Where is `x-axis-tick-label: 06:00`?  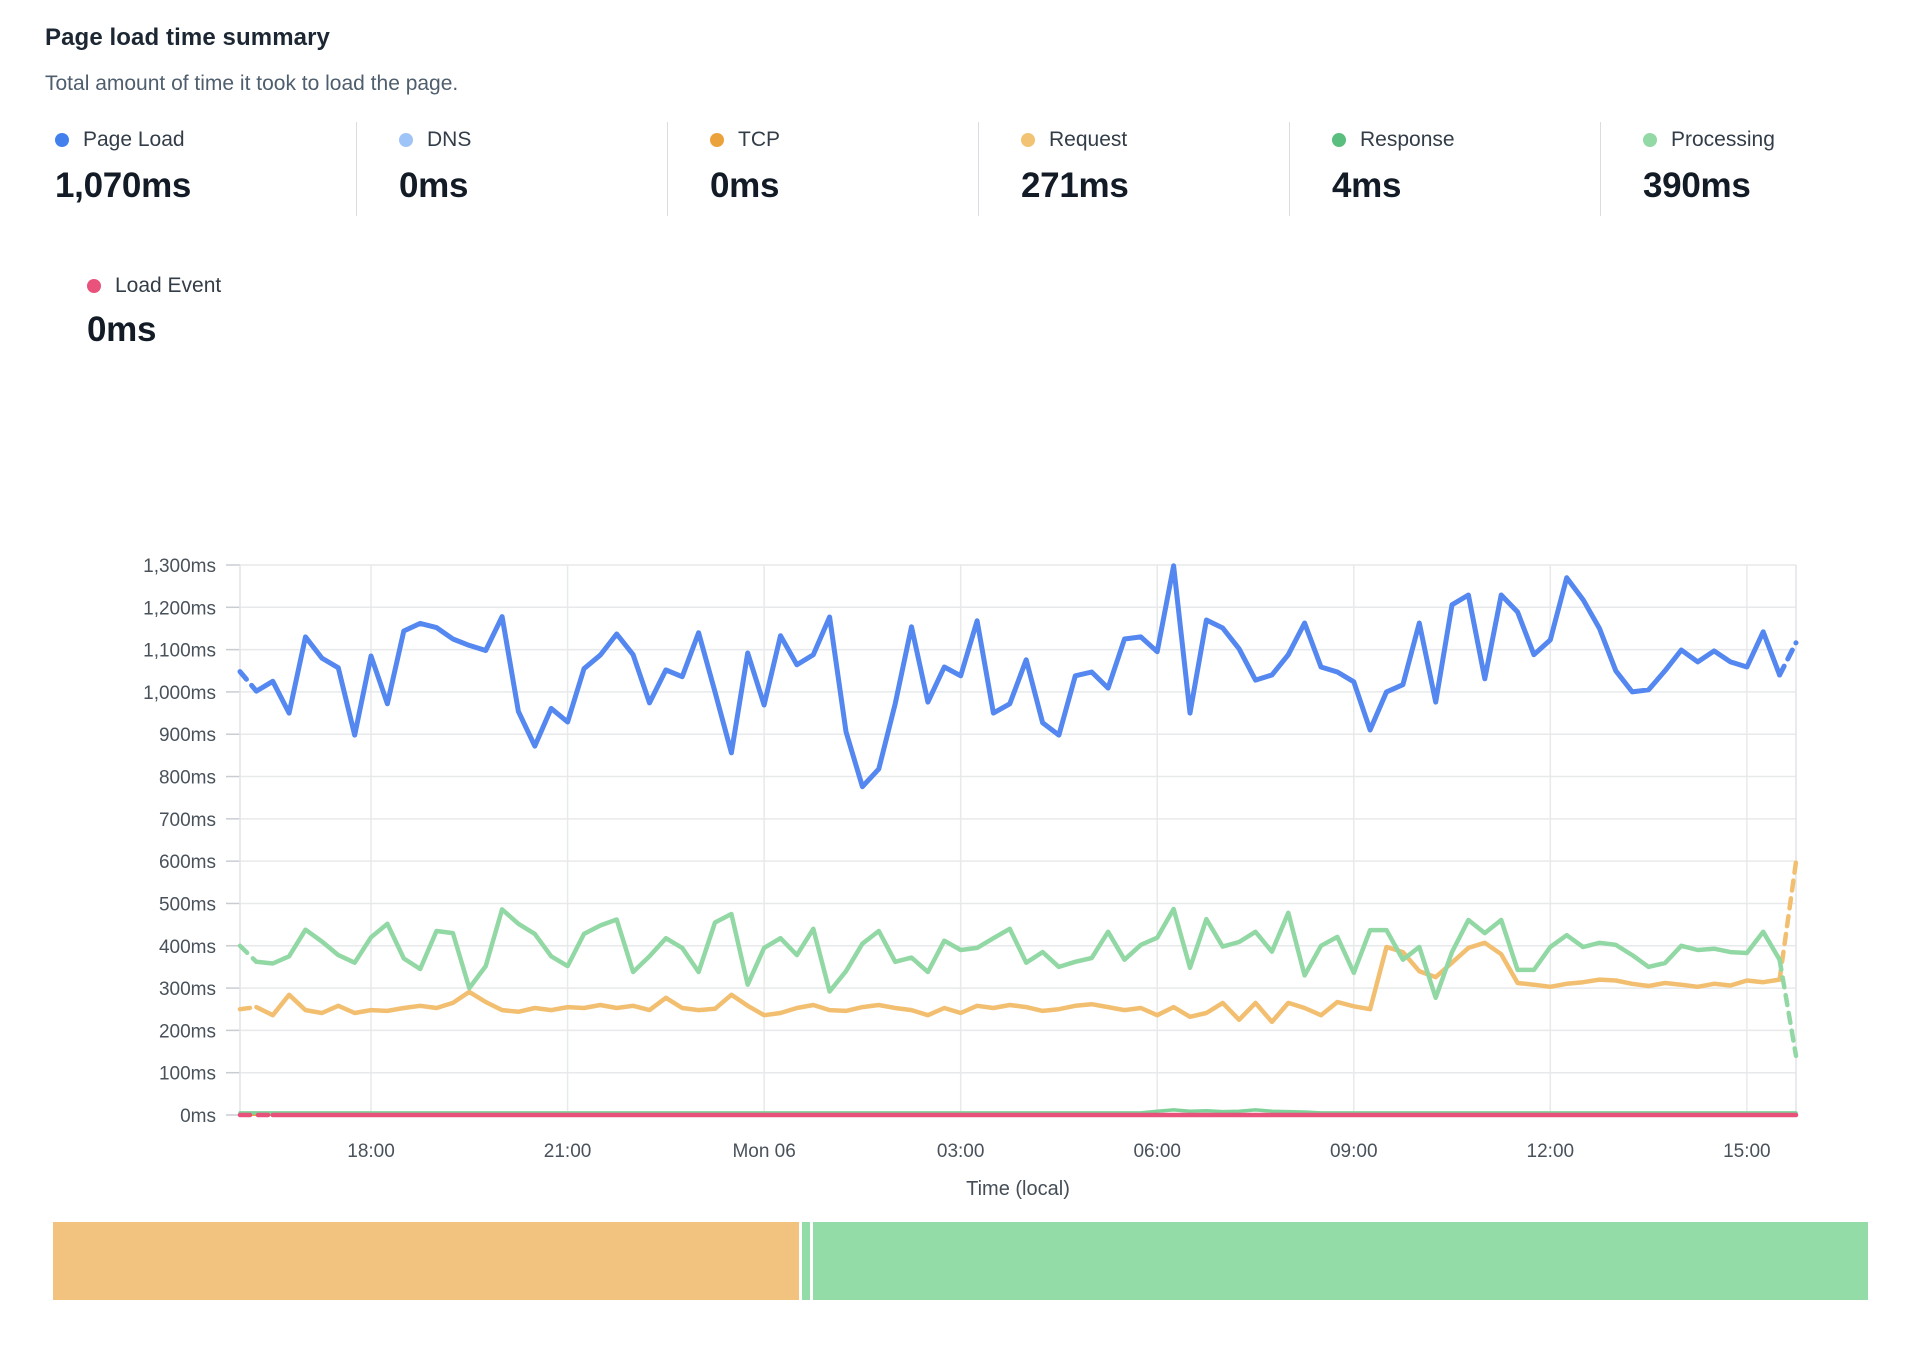
x-axis-tick-label: 06:00 is located at coordinates (1157, 1151).